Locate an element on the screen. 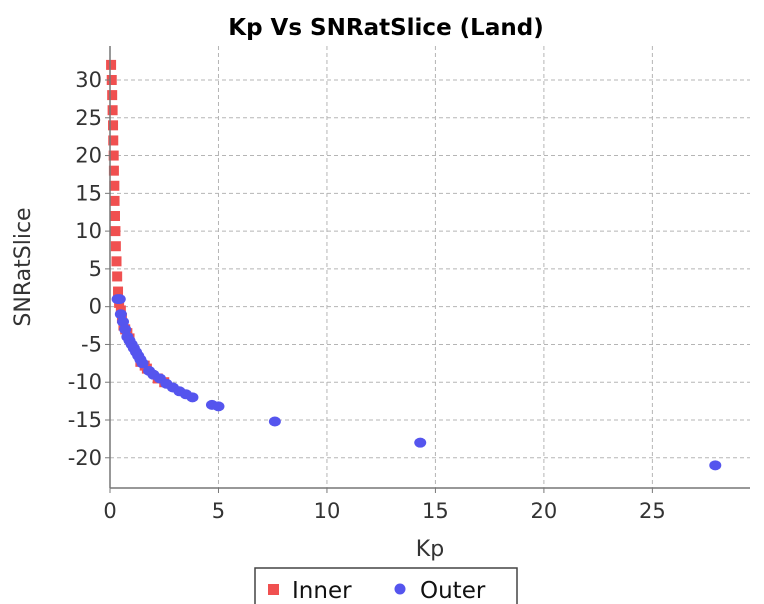  legend-box is located at coordinates (386, 585).